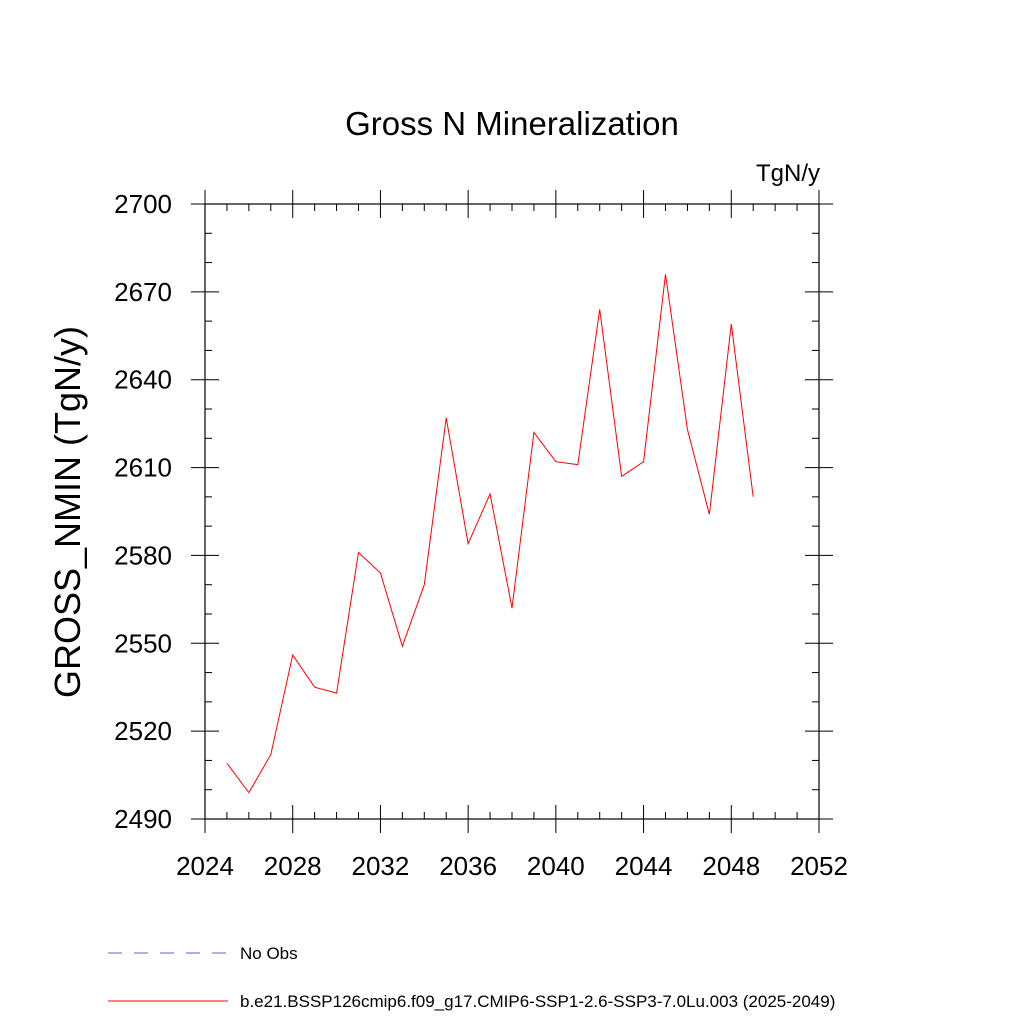  Describe the element at coordinates (143, 380) in the screenshot. I see `y-tick-label: 2640` at that location.